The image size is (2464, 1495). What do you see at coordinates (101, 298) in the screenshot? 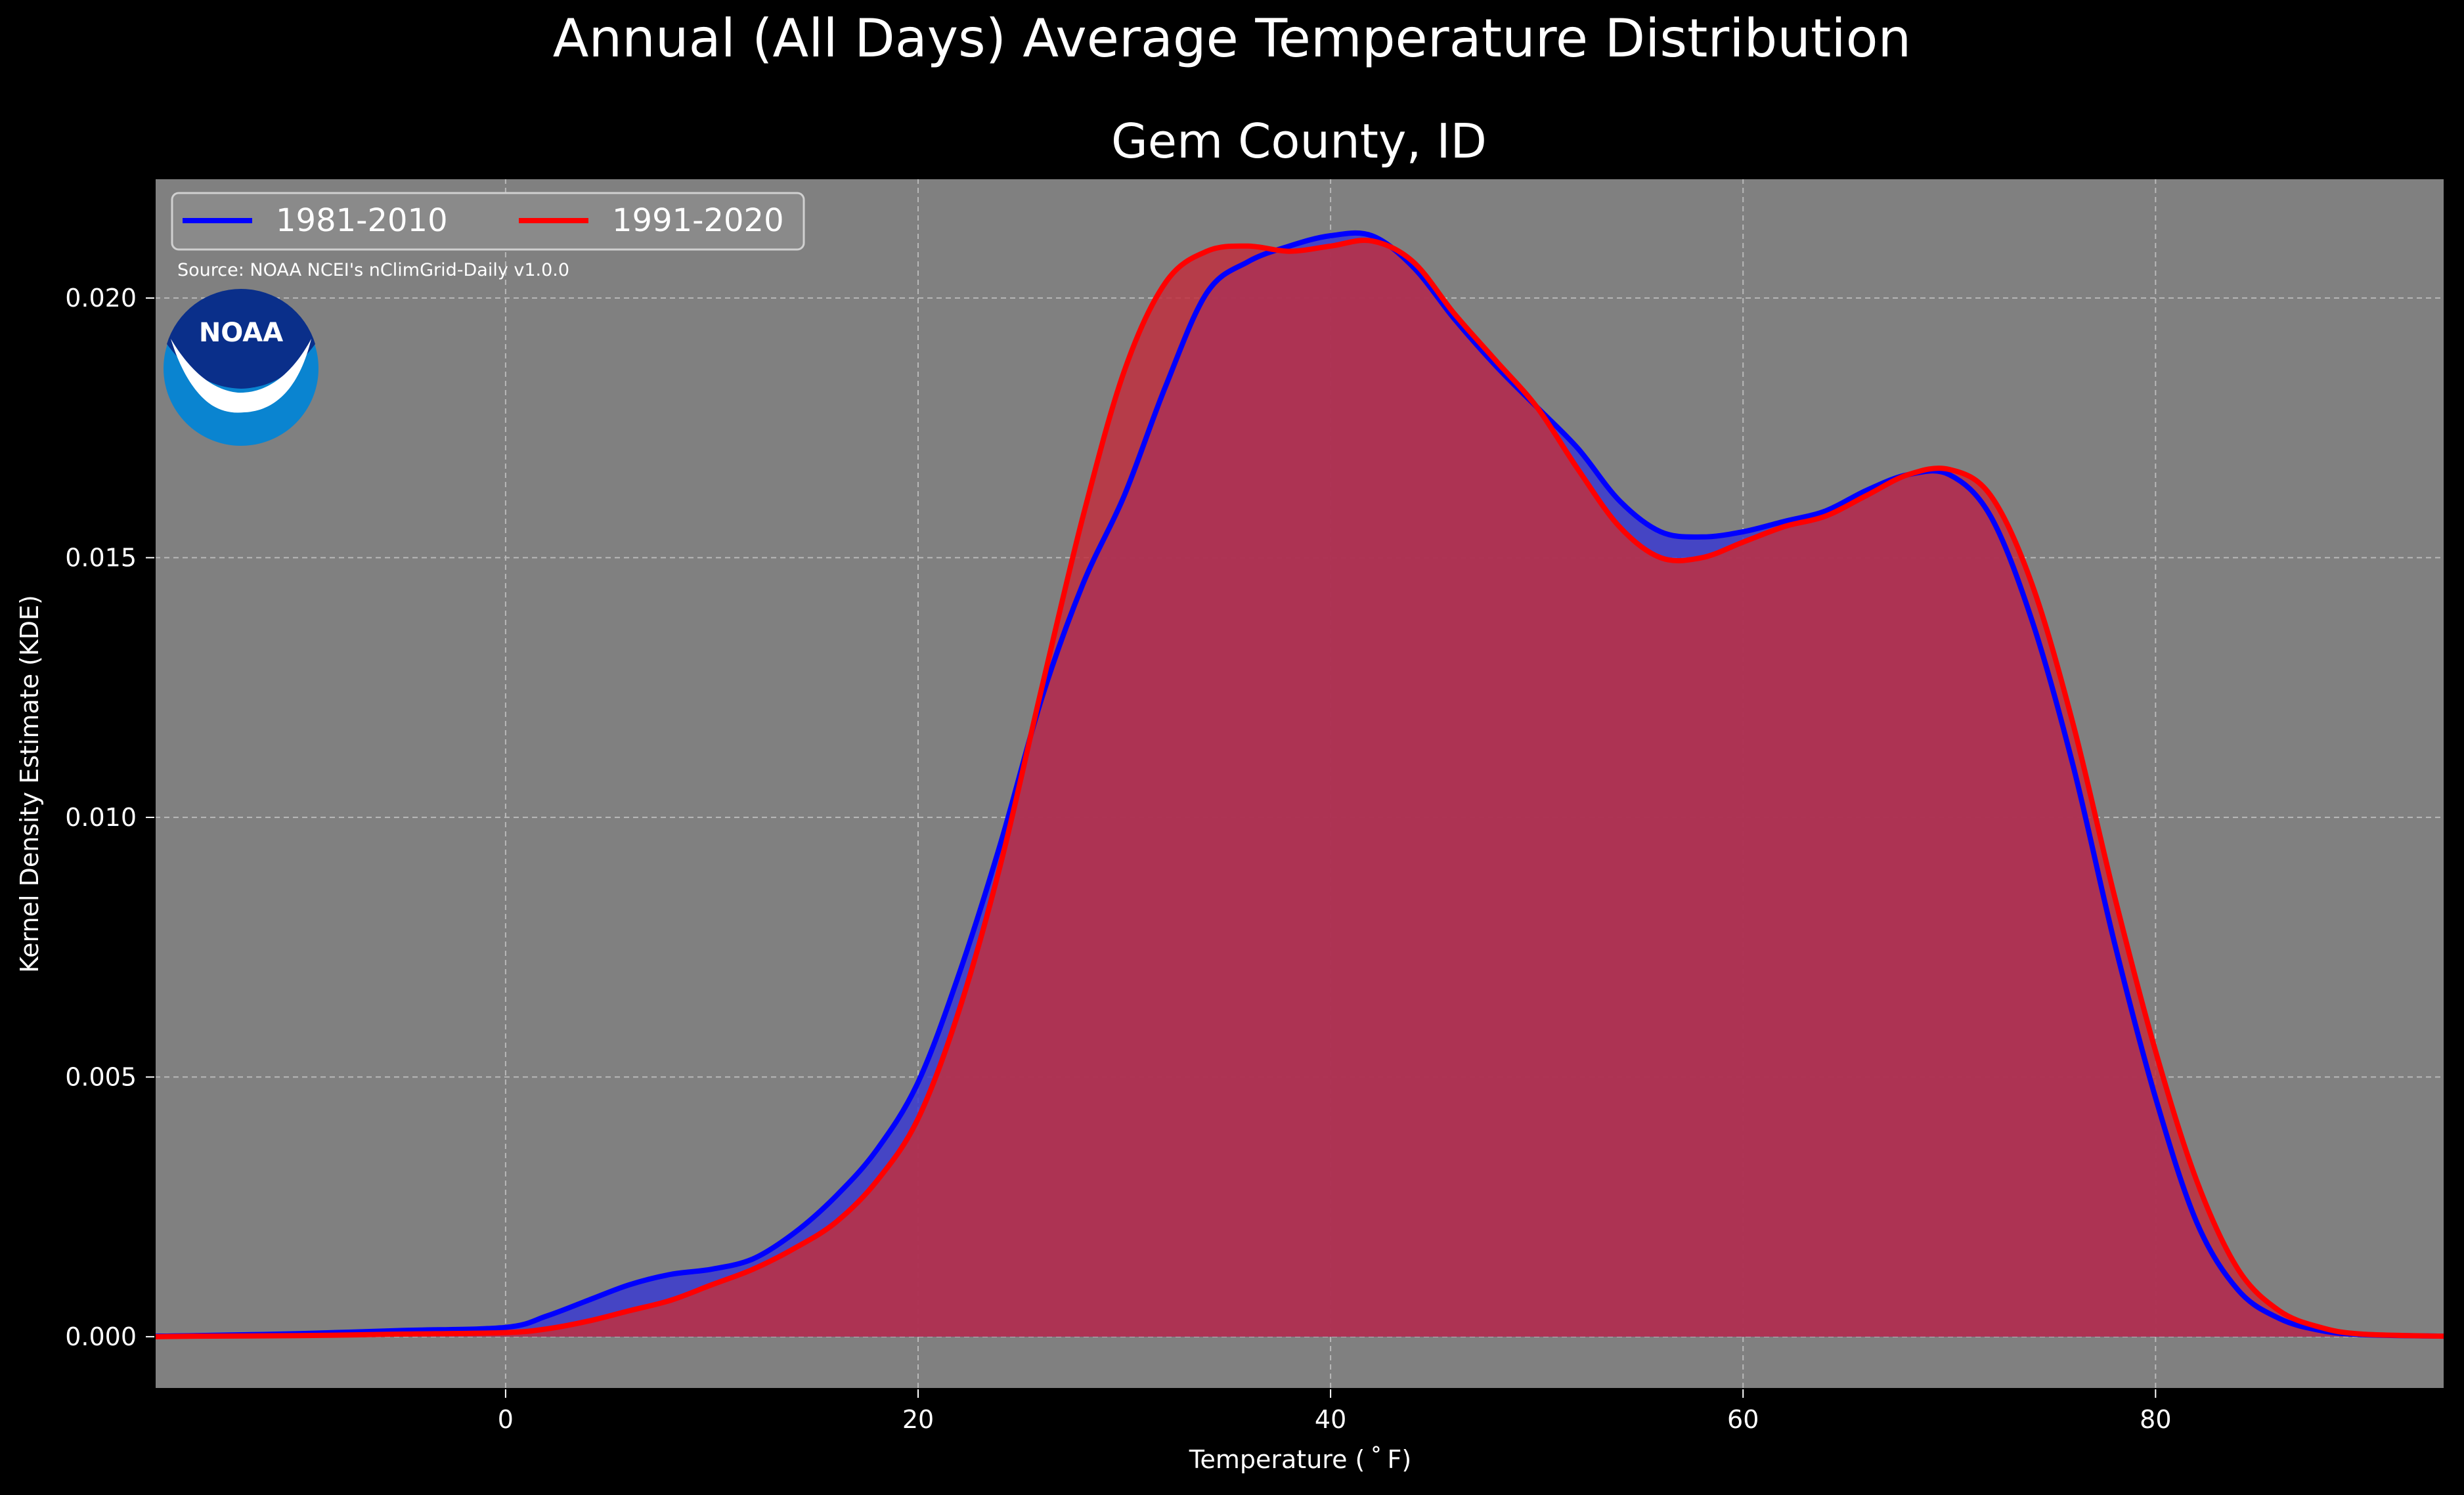
I see `y-tick-label: 0.020` at bounding box center [101, 298].